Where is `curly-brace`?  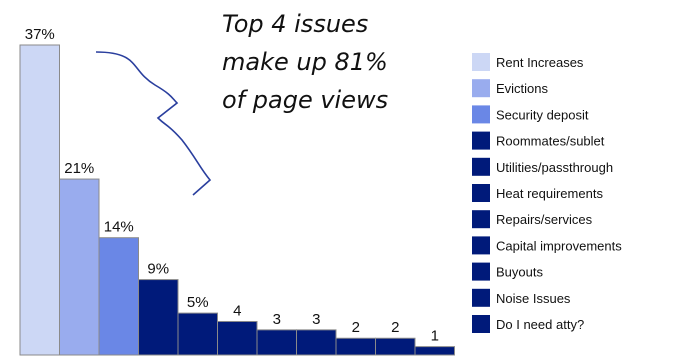 curly-brace is located at coordinates (153, 123).